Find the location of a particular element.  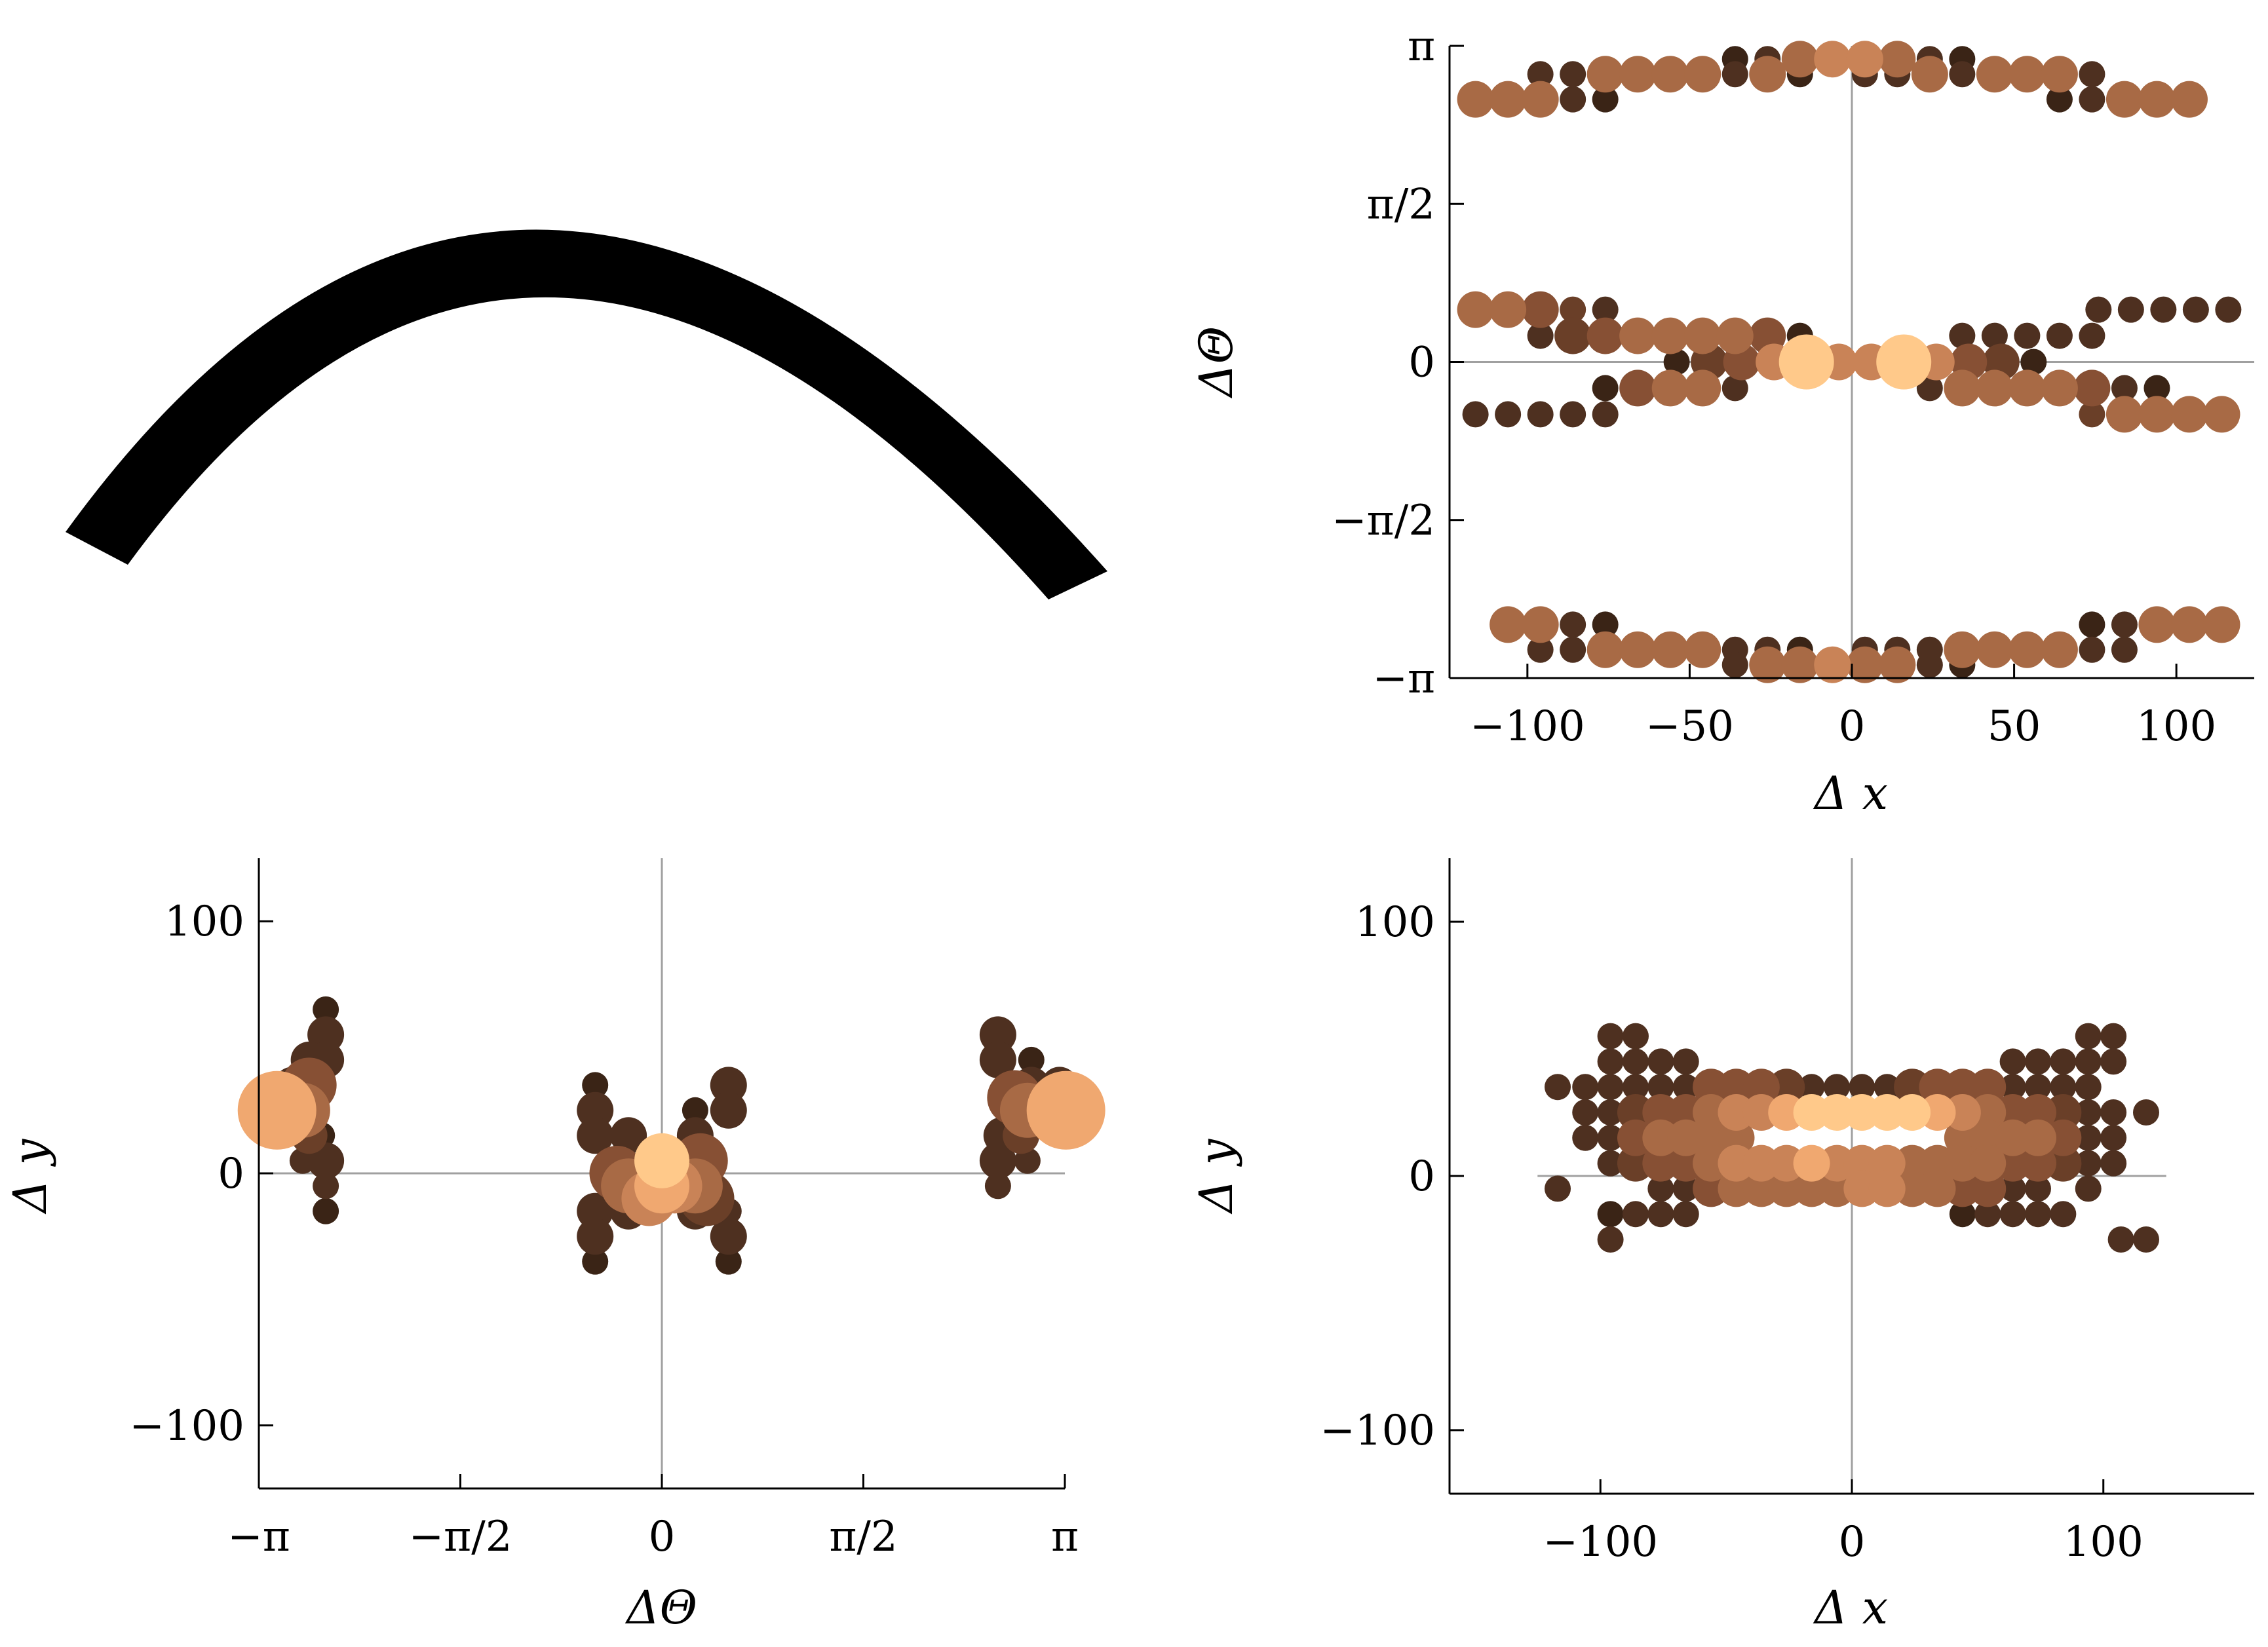

y-tick-label: −100 is located at coordinates (1377, 1431).